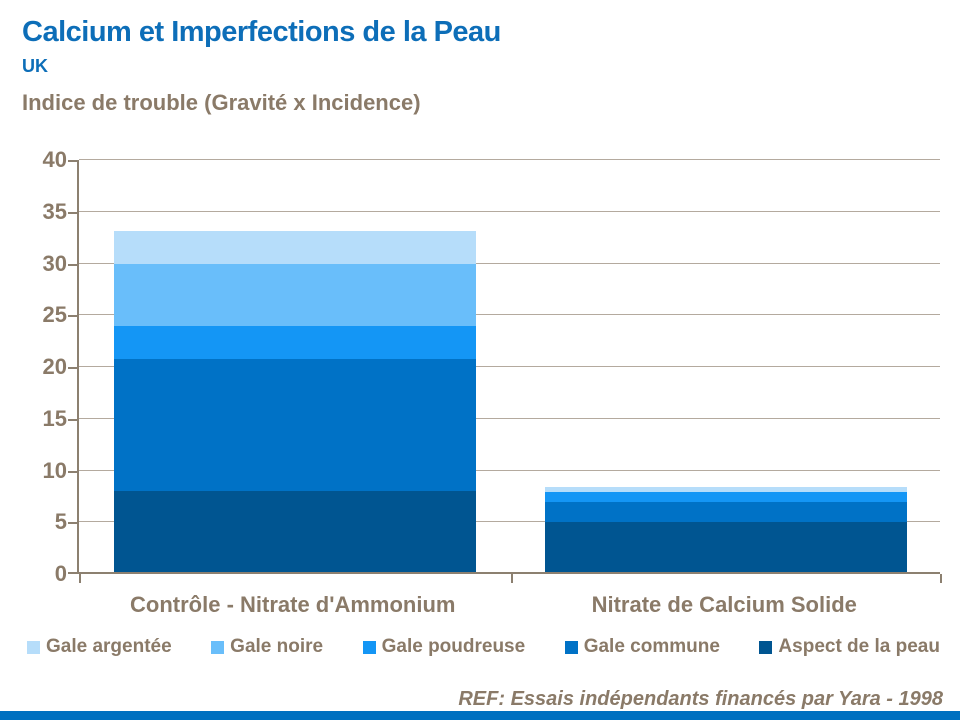  What do you see at coordinates (35, 66) in the screenshot?
I see `page-subtitle: UK` at bounding box center [35, 66].